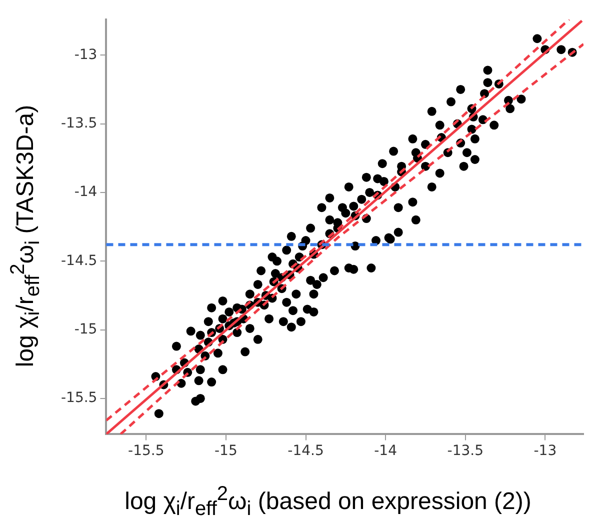  I want to click on x-tick-label: -15.5, so click(146, 451).